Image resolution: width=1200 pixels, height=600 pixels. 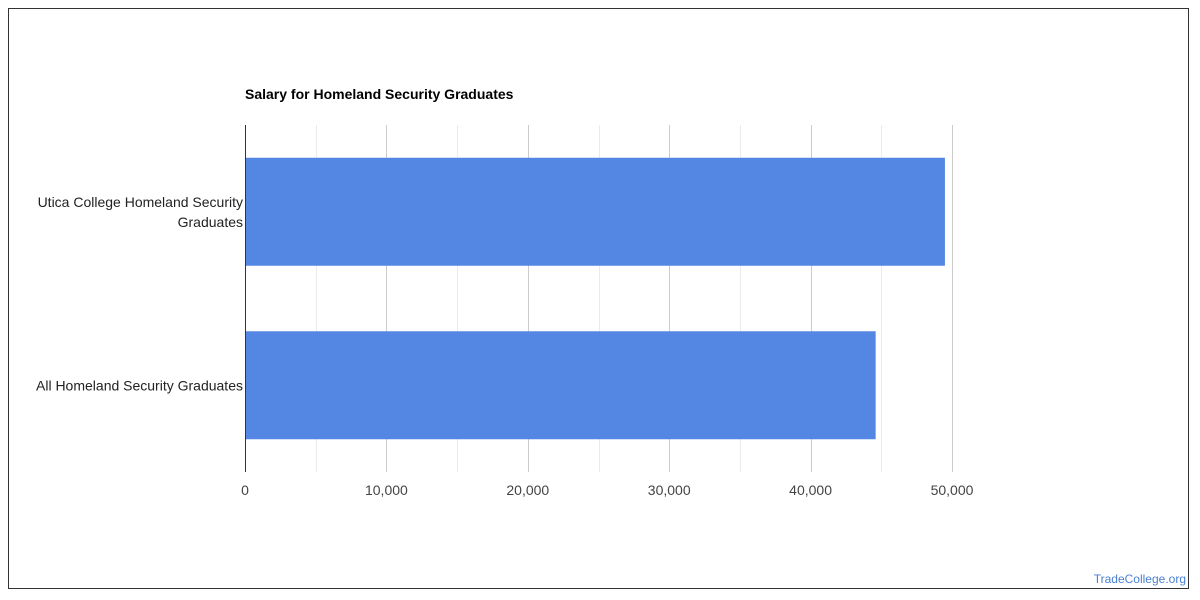 What do you see at coordinates (952, 490) in the screenshot?
I see `x-tick-label-5: 50,000` at bounding box center [952, 490].